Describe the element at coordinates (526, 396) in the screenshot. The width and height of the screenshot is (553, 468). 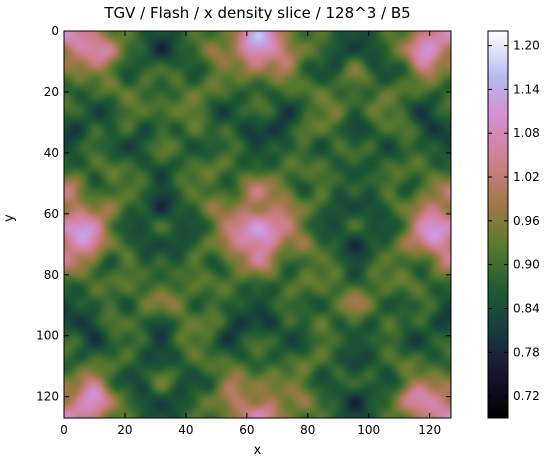
I see `colorbar-tick-label: 0.72` at that location.